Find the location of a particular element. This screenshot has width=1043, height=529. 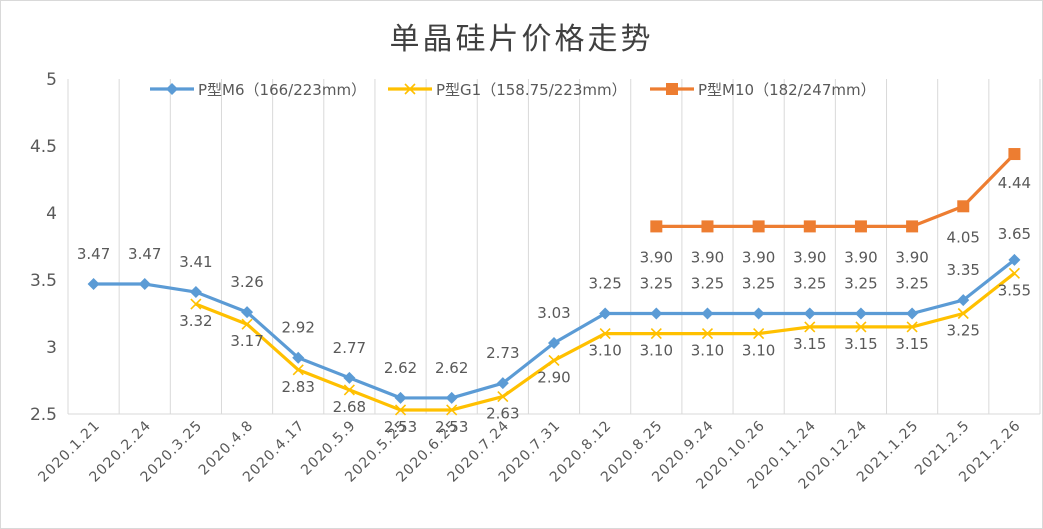

legend-item: P型M6（166/223mm） is located at coordinates (258, 90).